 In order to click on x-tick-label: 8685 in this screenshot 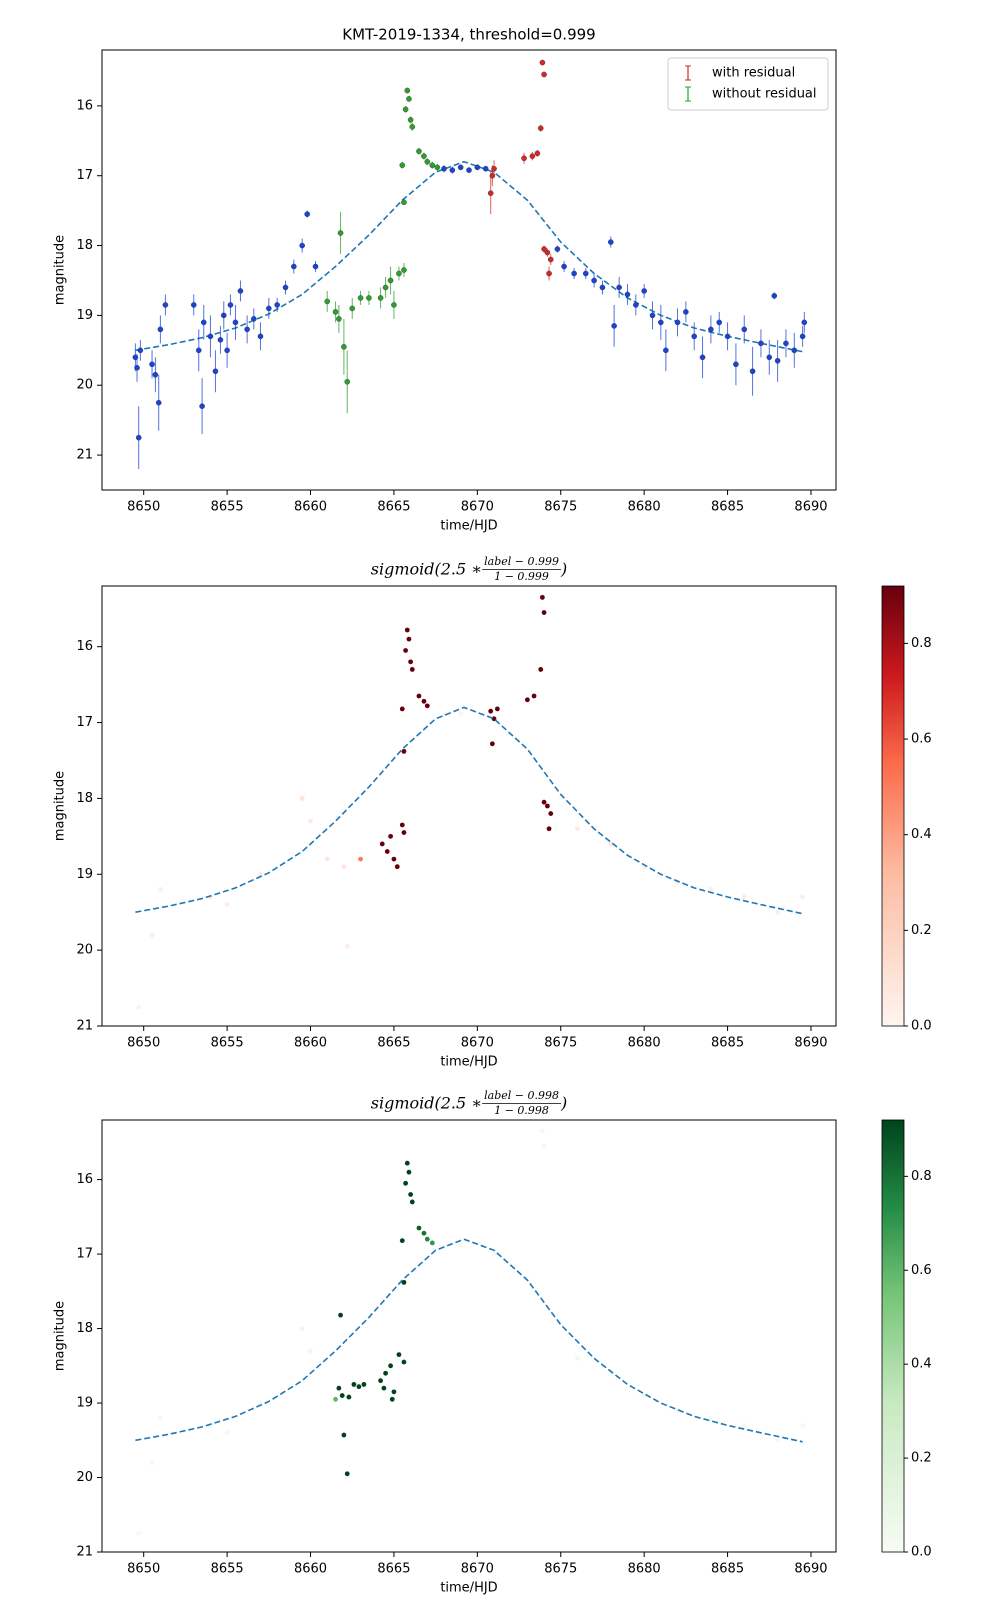, I will do `click(727, 507)`.